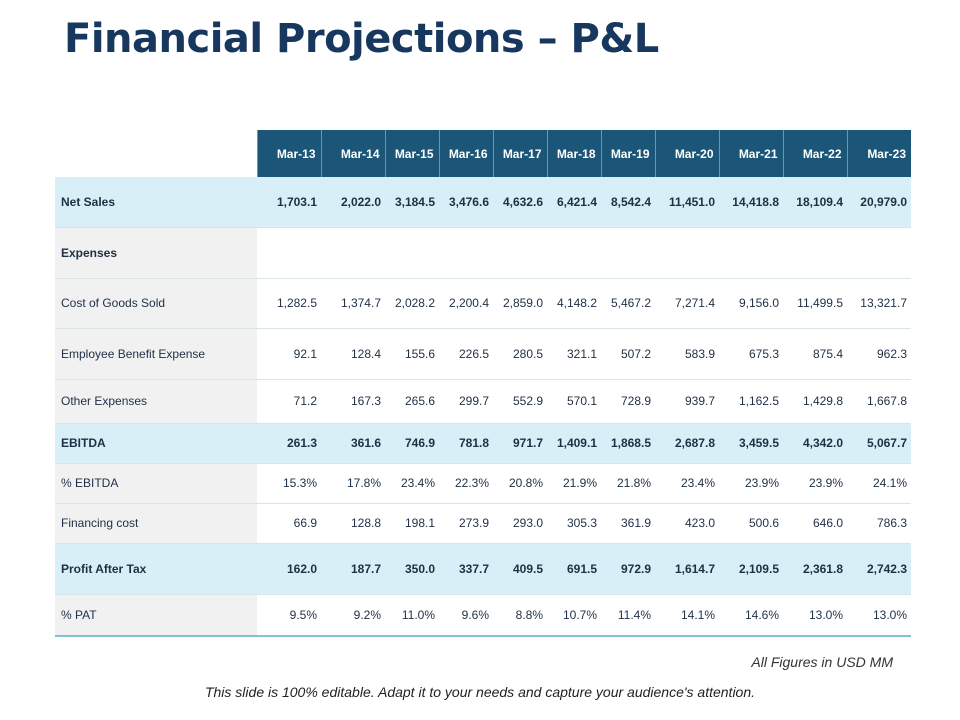  I want to click on table-cell: 570.1, so click(574, 401).